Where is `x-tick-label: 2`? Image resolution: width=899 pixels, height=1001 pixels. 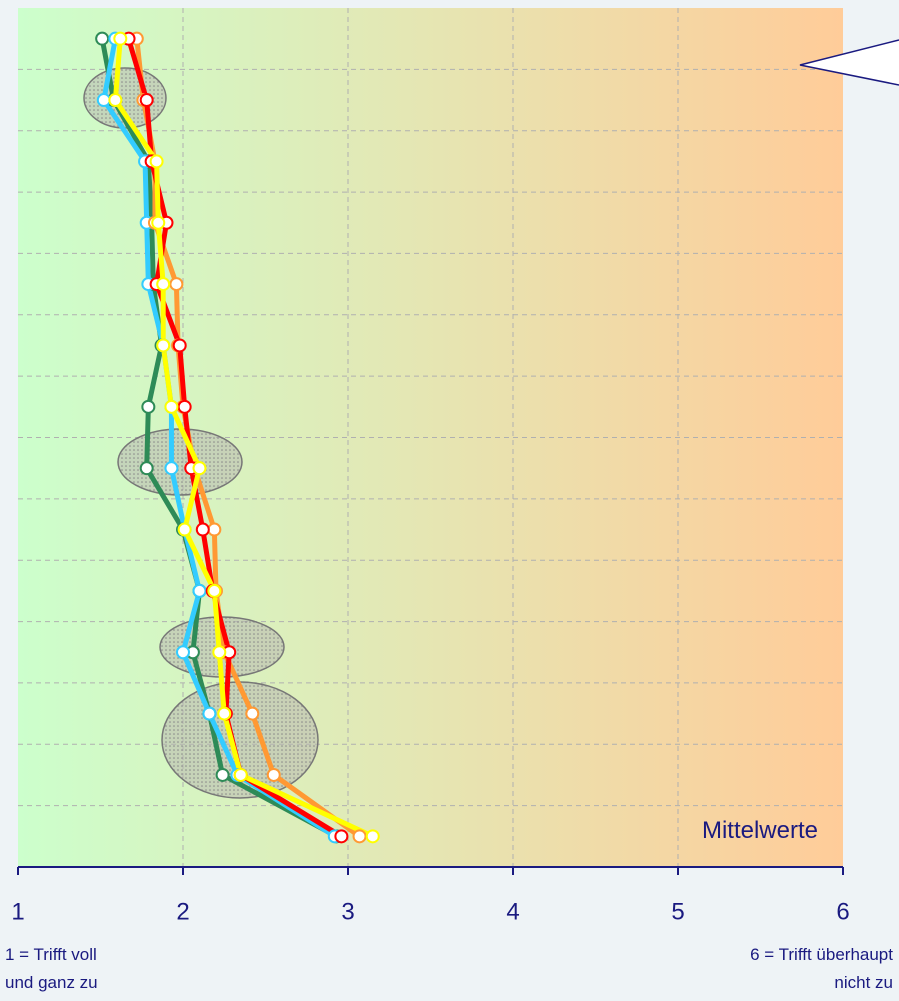
x-tick-label: 2 is located at coordinates (182, 911).